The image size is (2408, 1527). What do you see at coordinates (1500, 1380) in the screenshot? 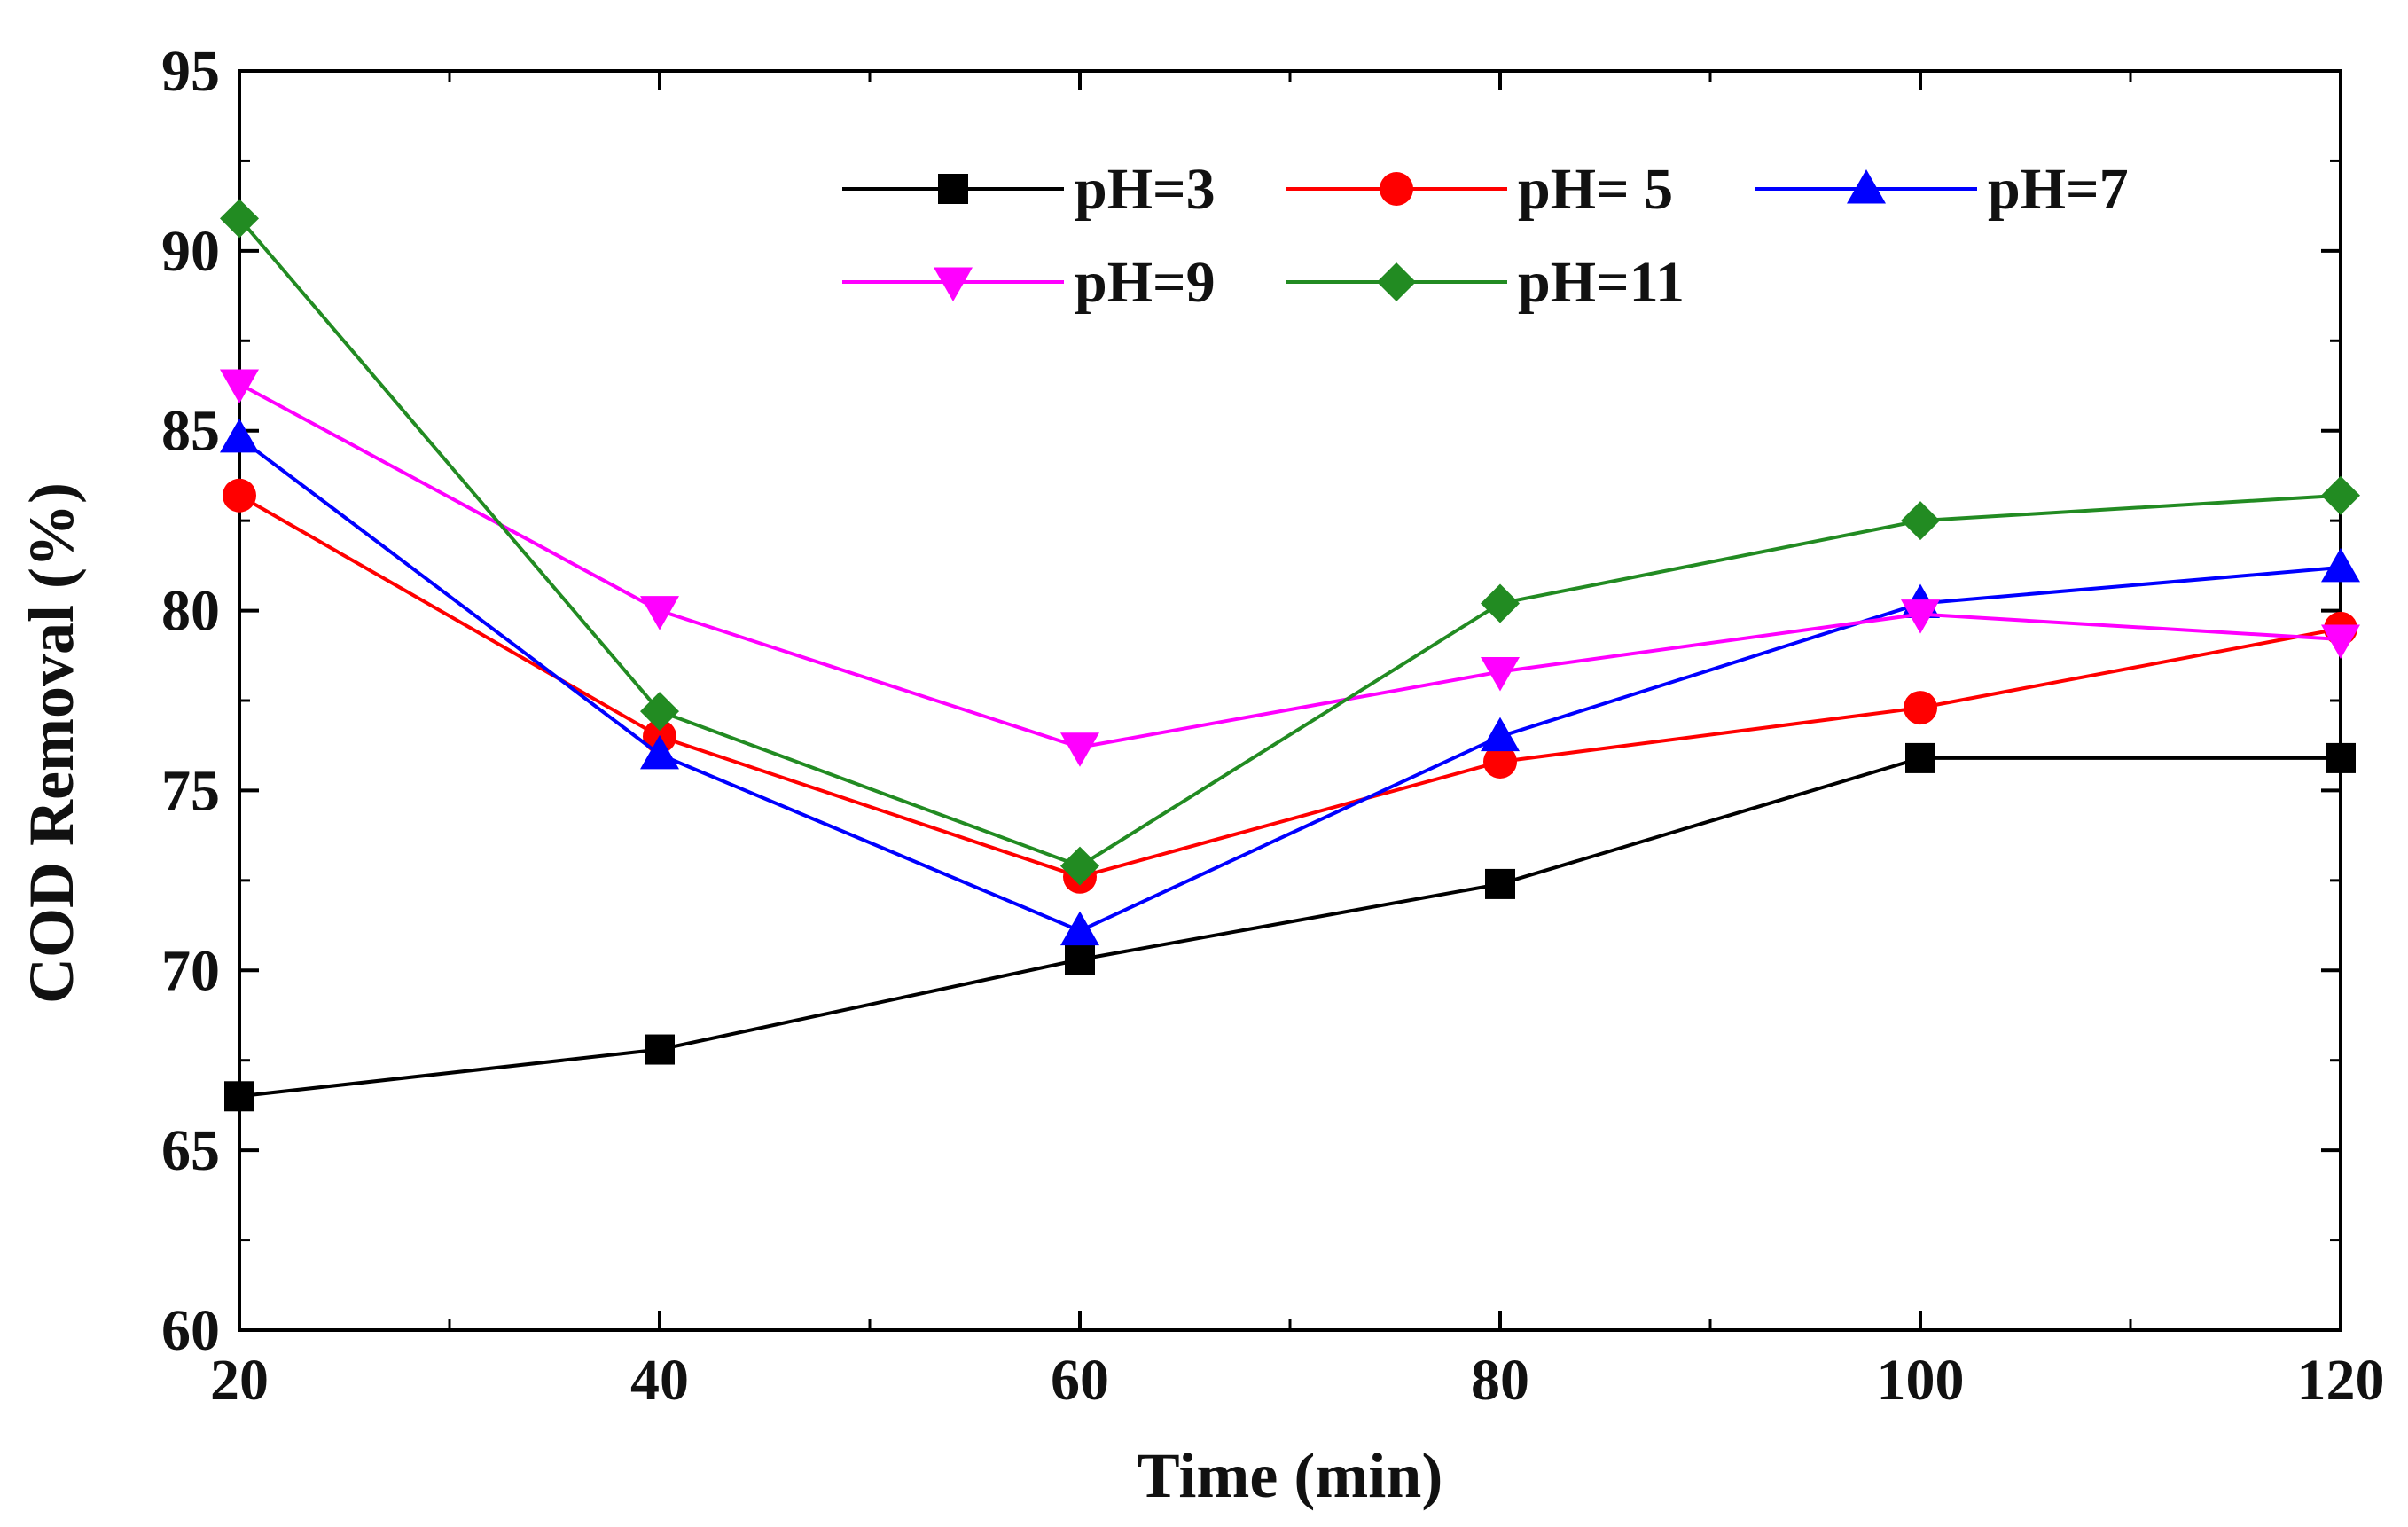
I see `x-tick-label: 80` at bounding box center [1500, 1380].